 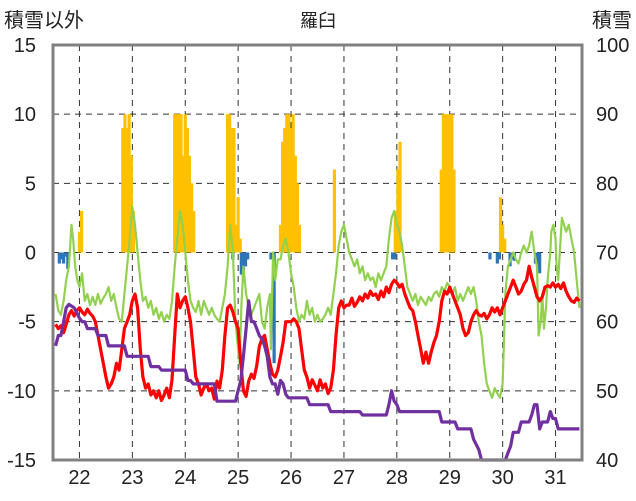 I want to click on x-tick-label: 22, so click(x=79, y=478).